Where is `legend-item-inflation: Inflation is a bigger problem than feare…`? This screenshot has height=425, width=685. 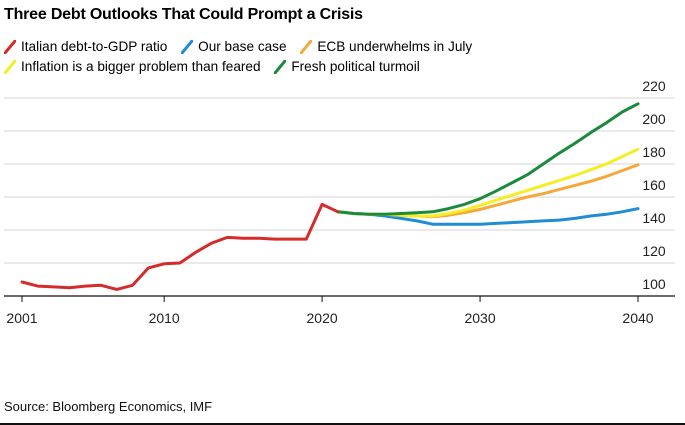
legend-item-inflation: Inflation is a bigger problem than feare… is located at coordinates (132, 67).